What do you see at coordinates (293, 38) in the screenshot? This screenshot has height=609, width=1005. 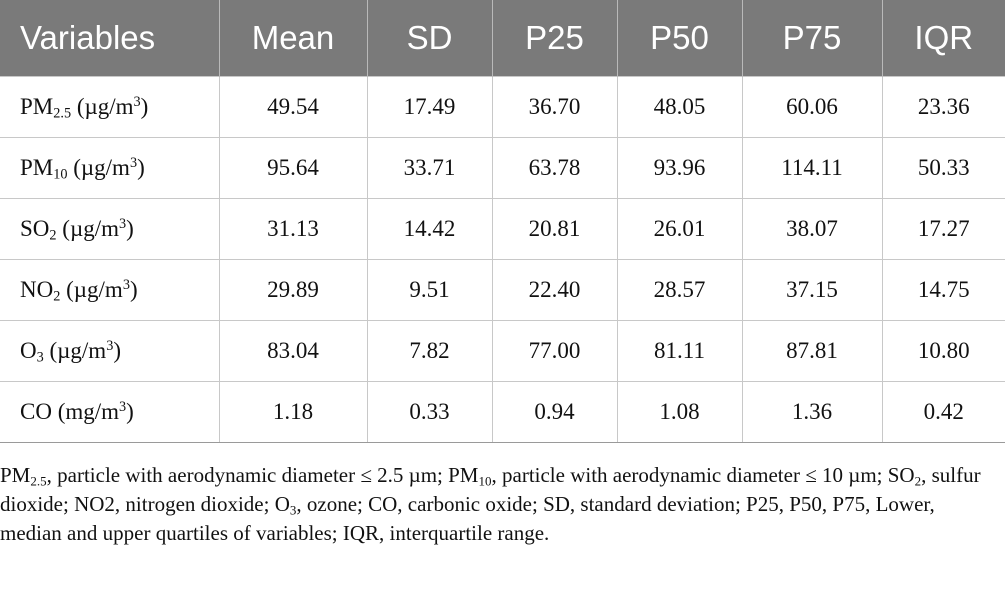 I see `header-mean: Mean` at bounding box center [293, 38].